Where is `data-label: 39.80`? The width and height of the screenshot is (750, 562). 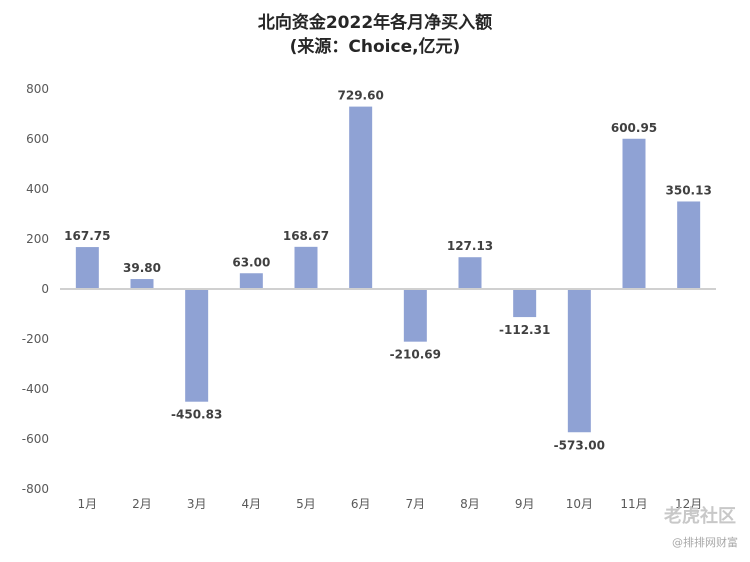
data-label: 39.80 is located at coordinates (142, 268).